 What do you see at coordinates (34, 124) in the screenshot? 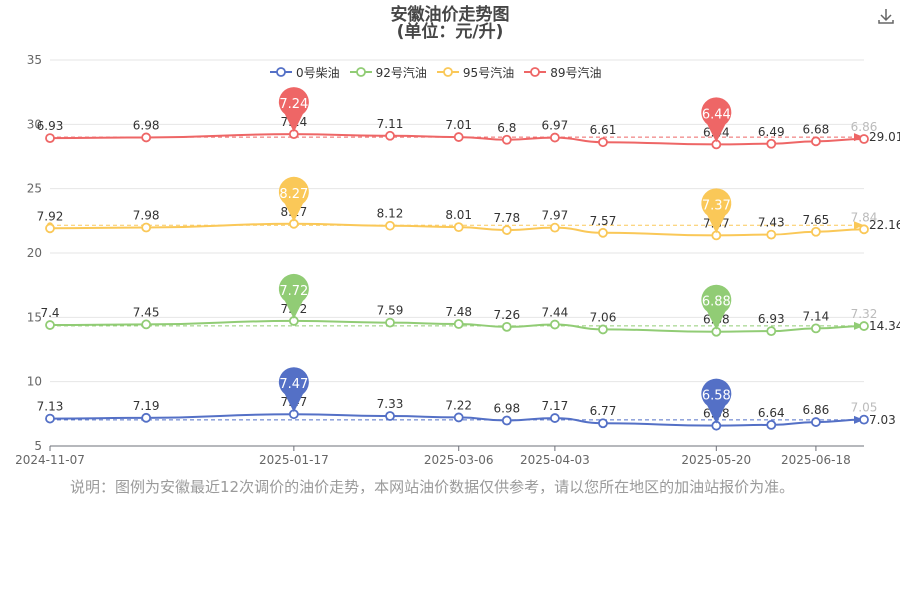
I see `y-tick-label: 30` at bounding box center [34, 124].